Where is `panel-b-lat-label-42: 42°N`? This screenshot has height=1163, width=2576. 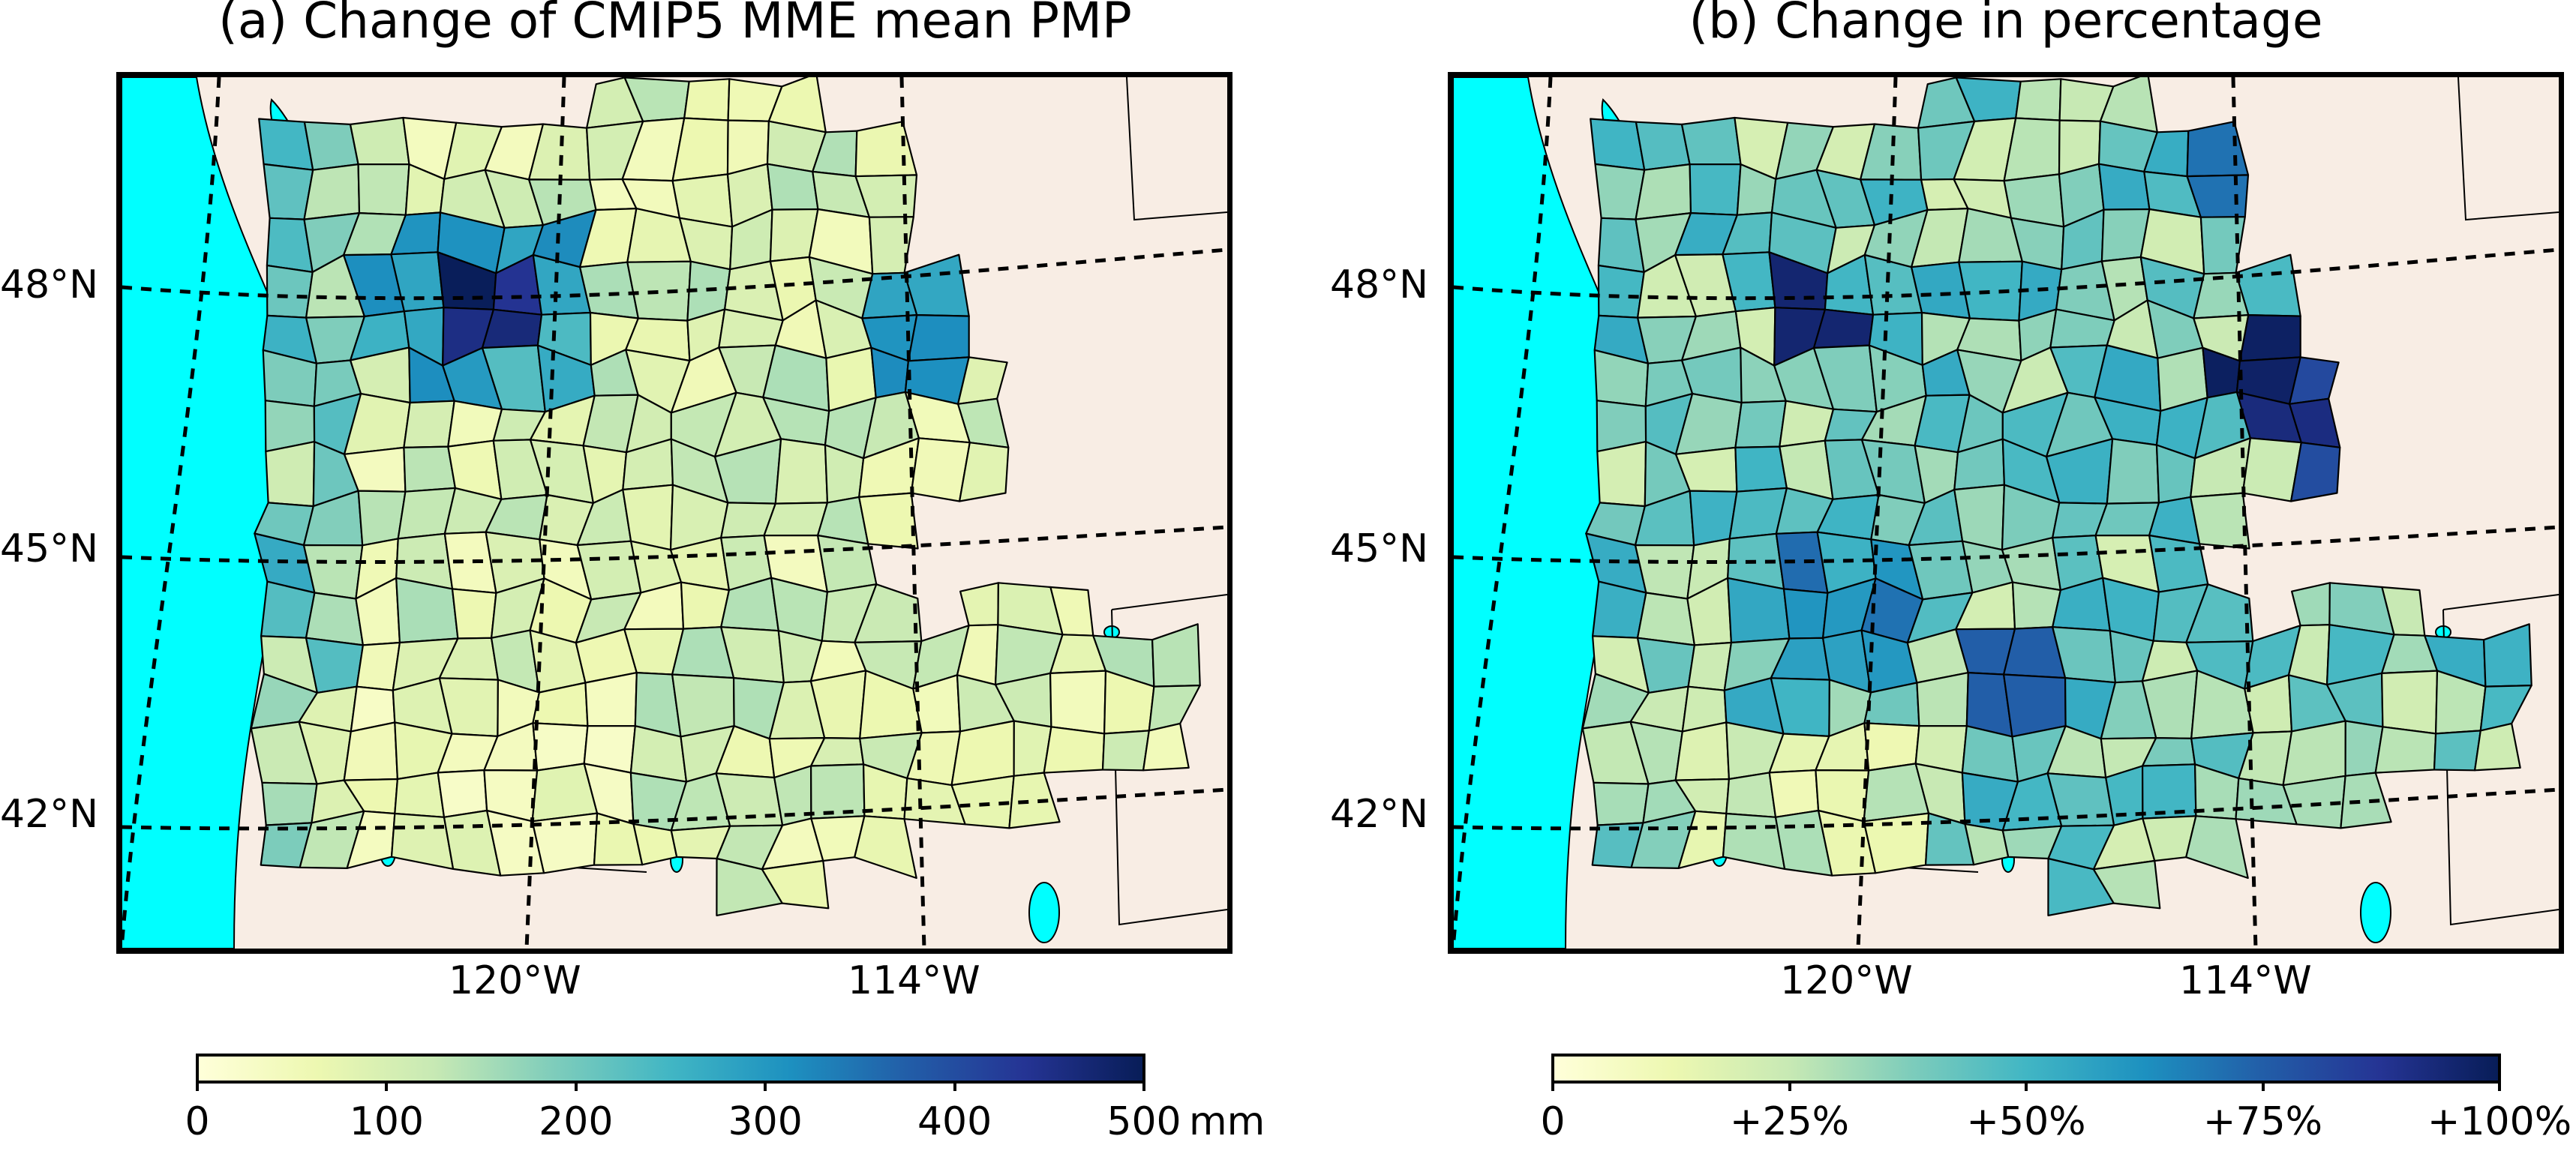 panel-b-lat-label-42: 42°N is located at coordinates (1379, 815).